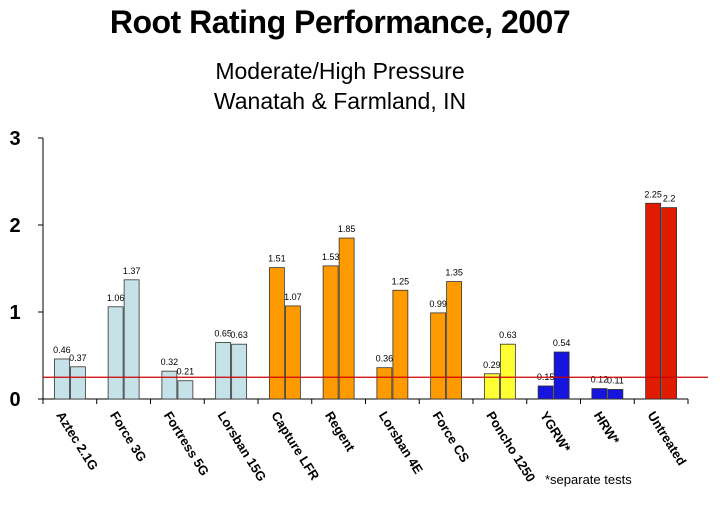  What do you see at coordinates (78, 358) in the screenshot?
I see `data-label: 0.37` at bounding box center [78, 358].